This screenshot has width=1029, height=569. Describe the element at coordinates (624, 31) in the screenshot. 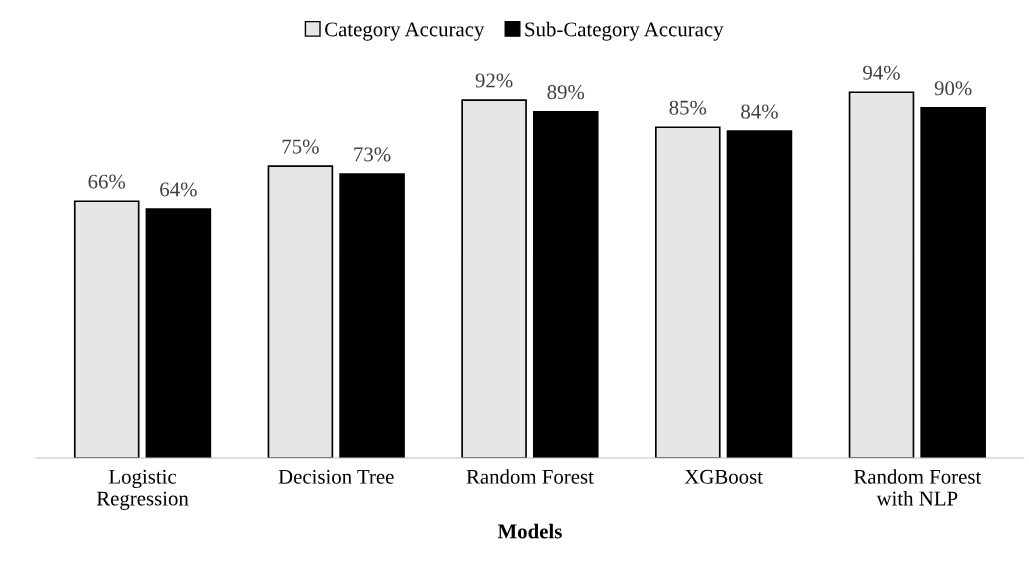

I see `legend-label: Sub-Category Accuracy` at that location.